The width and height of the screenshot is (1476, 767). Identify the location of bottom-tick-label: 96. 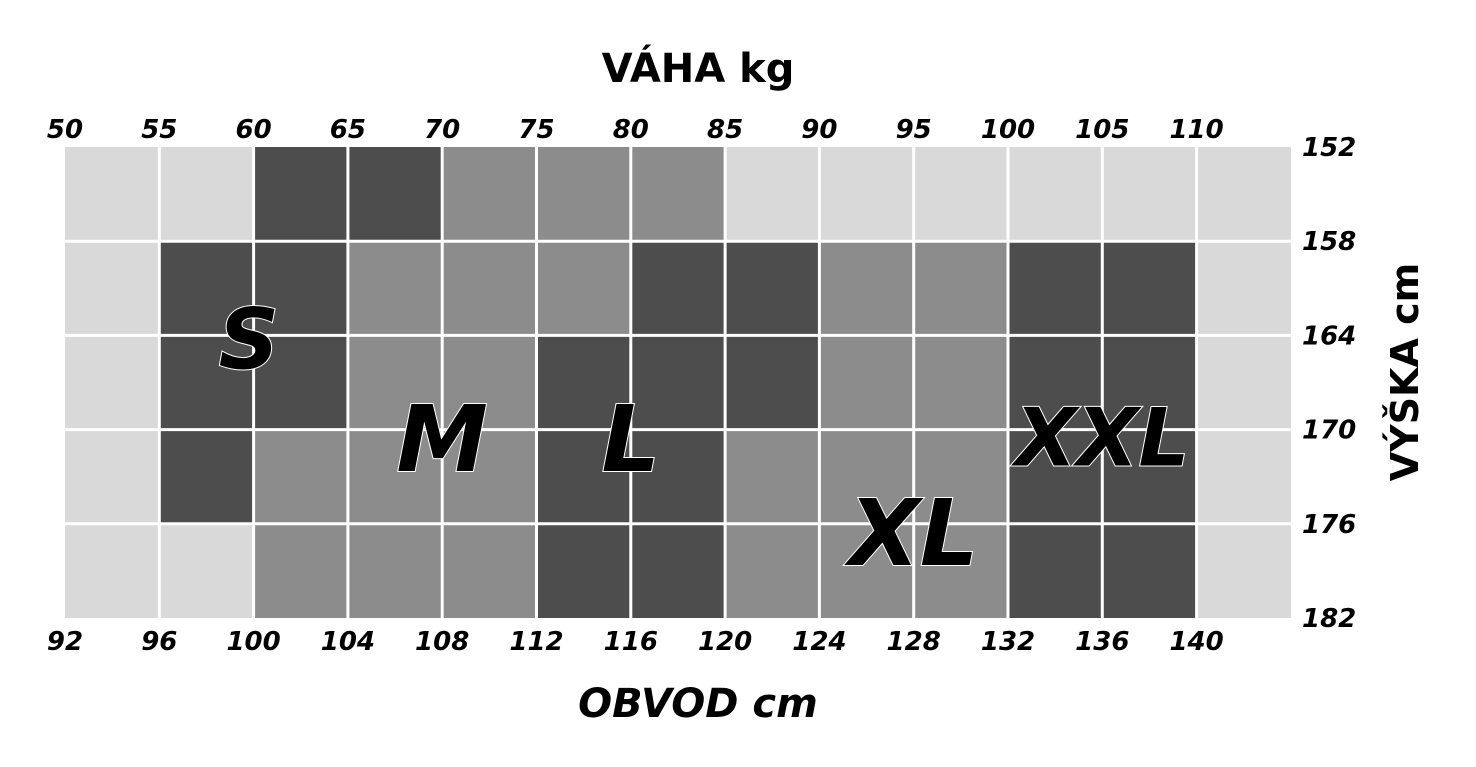
(159, 642).